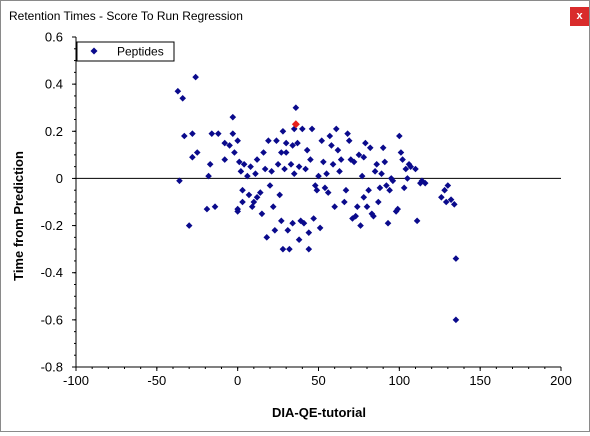 This screenshot has height=436, width=590. I want to click on y-axis-label: Time from Prediction, so click(18, 216).